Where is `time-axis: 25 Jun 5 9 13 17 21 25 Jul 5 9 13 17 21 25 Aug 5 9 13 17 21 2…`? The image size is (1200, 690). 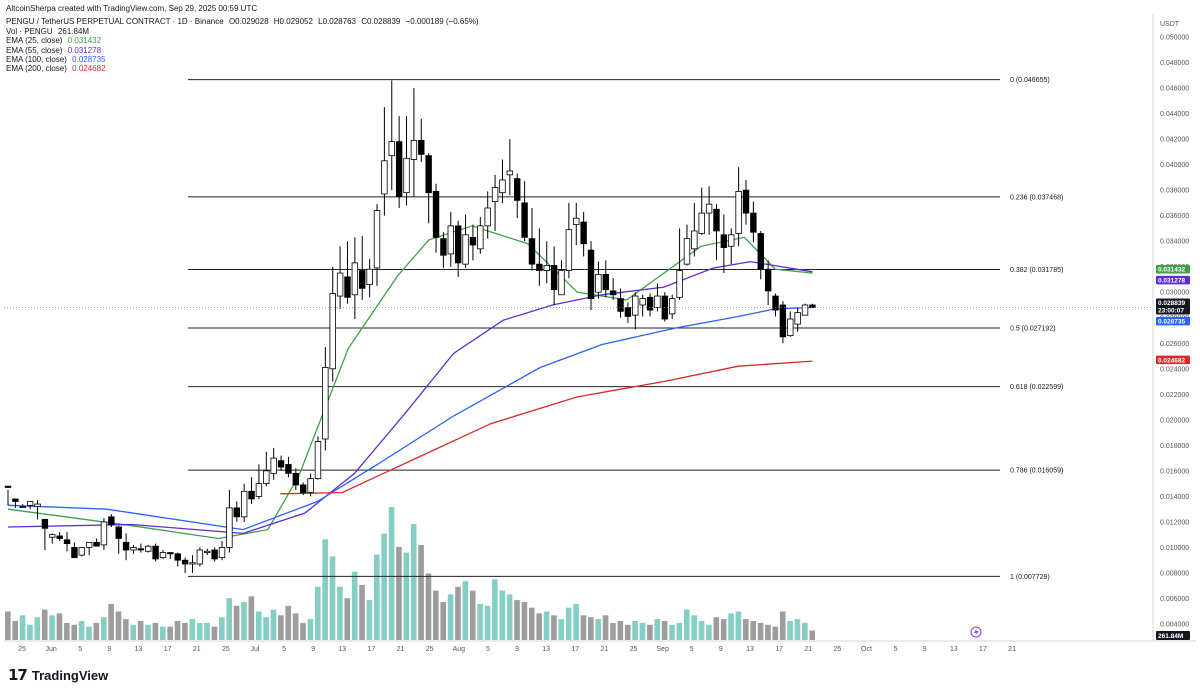
time-axis: 25 Jun 5 9 13 17 21 25 Jul 5 9 13 17 21 25 Aug 5 9 13 17 21 2… is located at coordinates (600, 646).